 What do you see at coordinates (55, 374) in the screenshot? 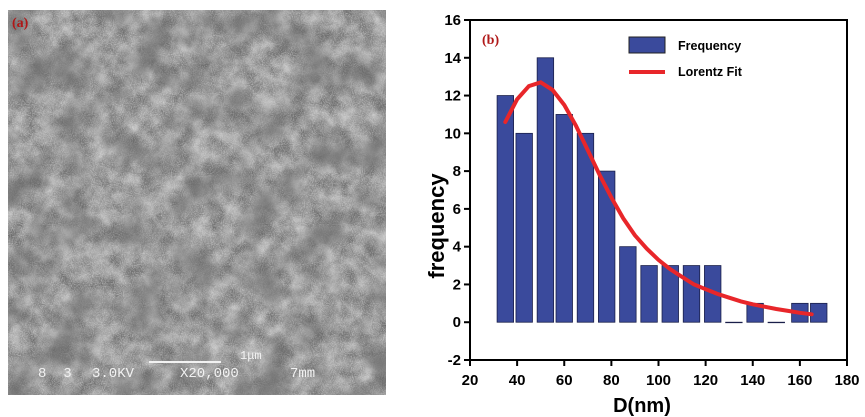
I see `sem-id: 8 3` at bounding box center [55, 374].